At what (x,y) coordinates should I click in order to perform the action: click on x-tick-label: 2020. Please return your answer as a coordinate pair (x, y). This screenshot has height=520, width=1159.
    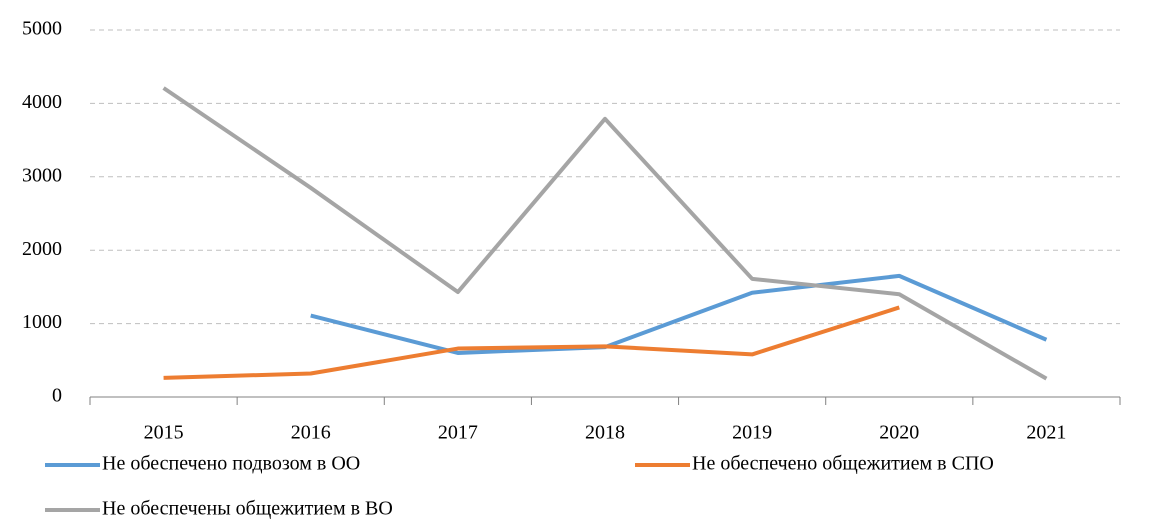
    Looking at the image, I should click on (899, 433).